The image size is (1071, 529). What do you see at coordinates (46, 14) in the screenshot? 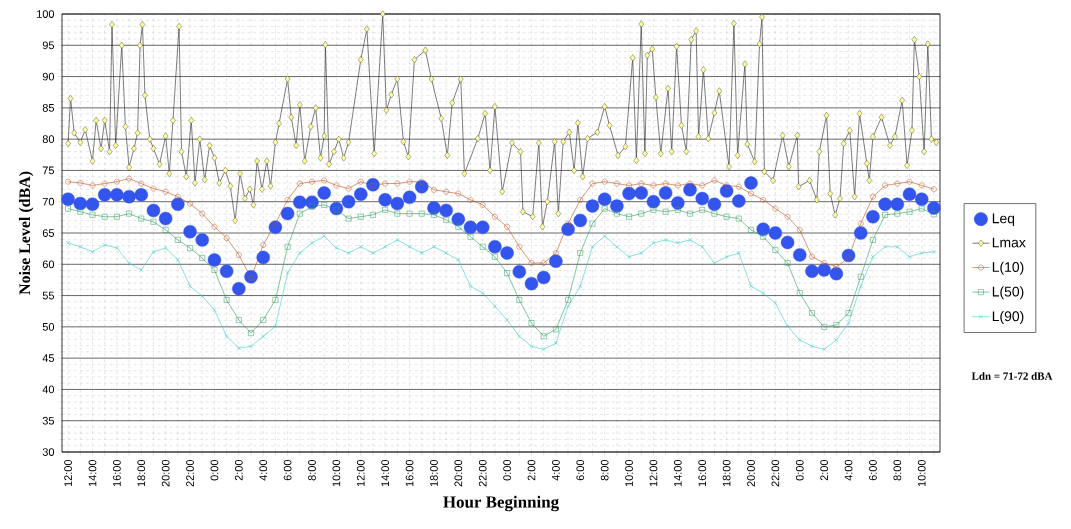
I see `y-tick-label: 100` at bounding box center [46, 14].